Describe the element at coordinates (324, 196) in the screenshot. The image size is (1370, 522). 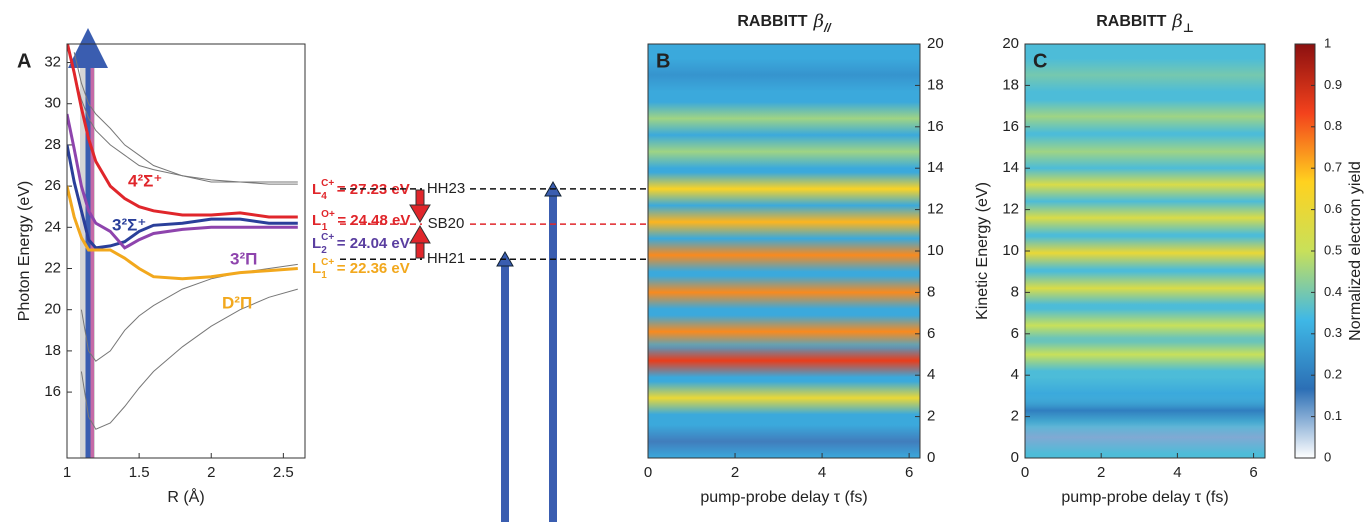
I see `level-sub: 4` at that location.